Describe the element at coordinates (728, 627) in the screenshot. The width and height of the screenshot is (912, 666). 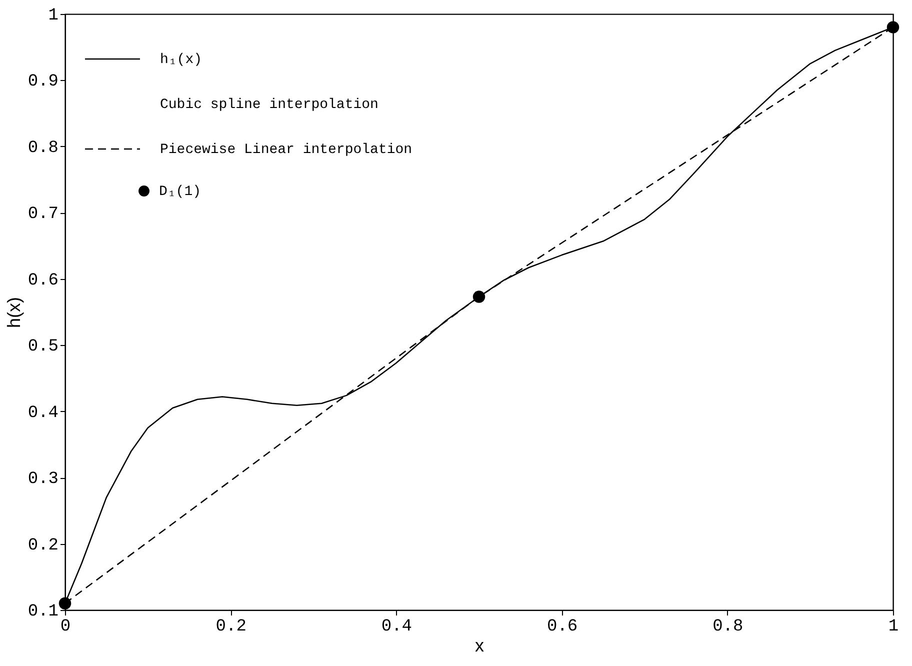
I see `x-tick-label: 0.8` at that location.